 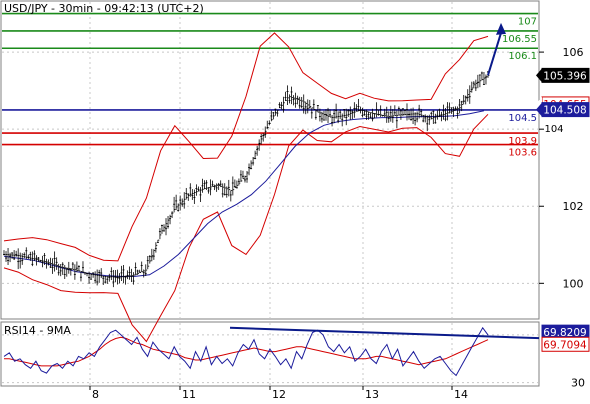 What do you see at coordinates (522, 118) in the screenshot?
I see `level-label: 104.5` at bounding box center [522, 118].